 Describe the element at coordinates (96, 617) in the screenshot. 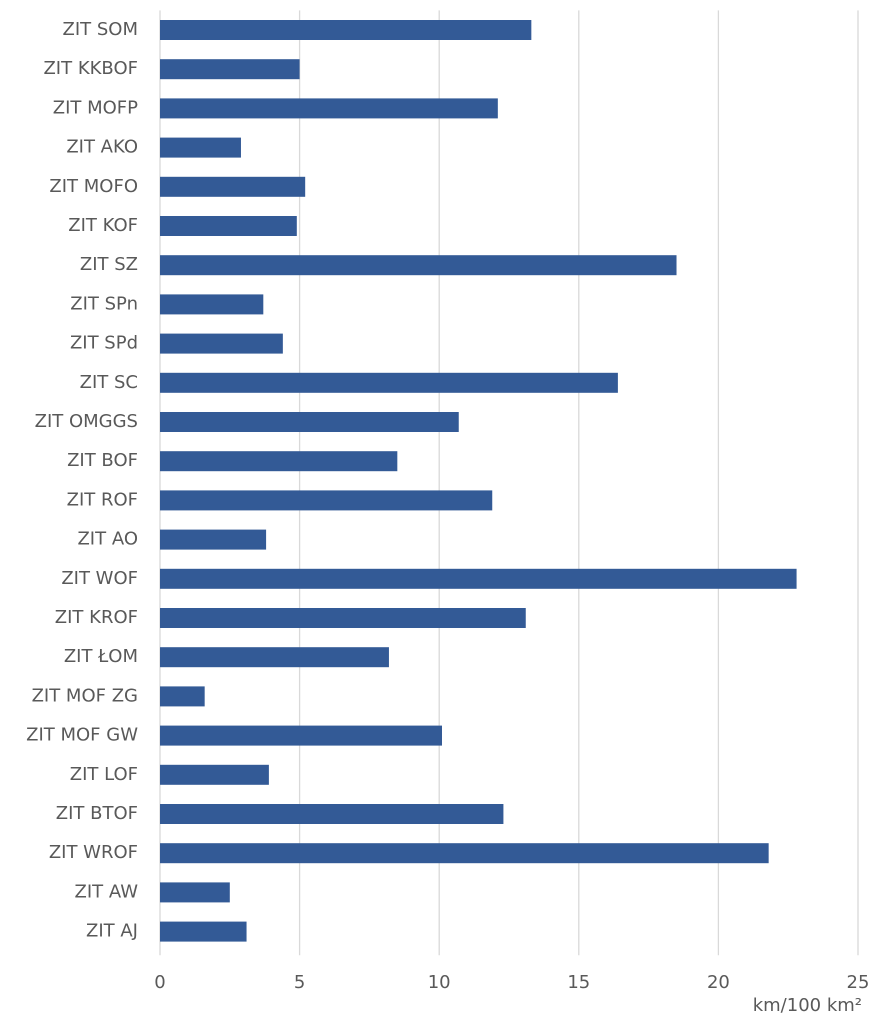

I see `y-tick-label: ZIT KROF` at that location.